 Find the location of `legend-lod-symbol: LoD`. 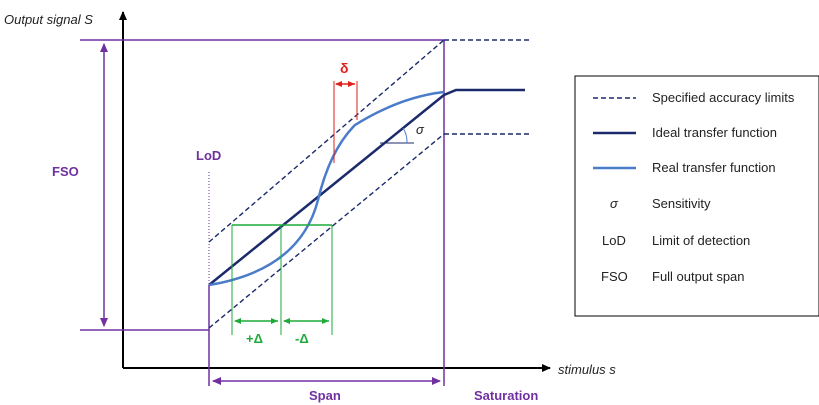

legend-lod-symbol: LoD is located at coordinates (614, 240).